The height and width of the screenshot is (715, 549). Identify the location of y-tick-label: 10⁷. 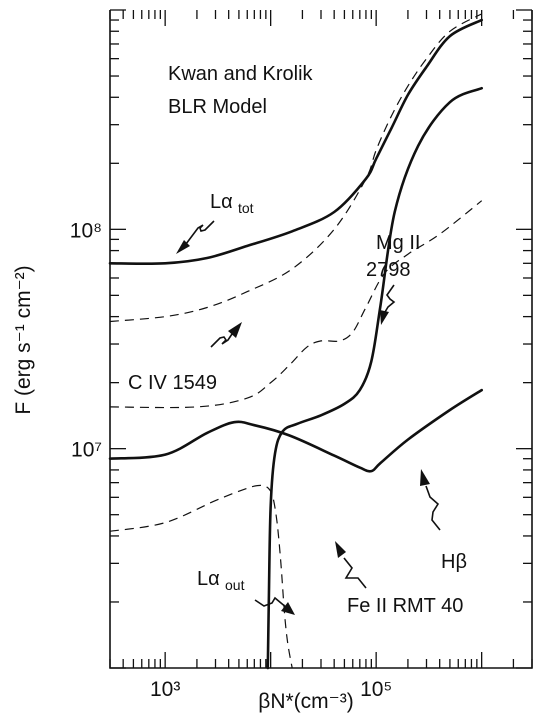
(86, 450).